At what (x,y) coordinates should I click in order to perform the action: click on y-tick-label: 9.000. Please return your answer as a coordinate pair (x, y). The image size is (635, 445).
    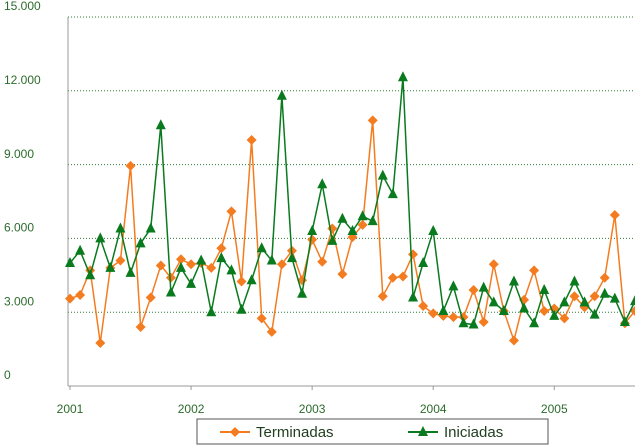
    Looking at the image, I should click on (19, 154).